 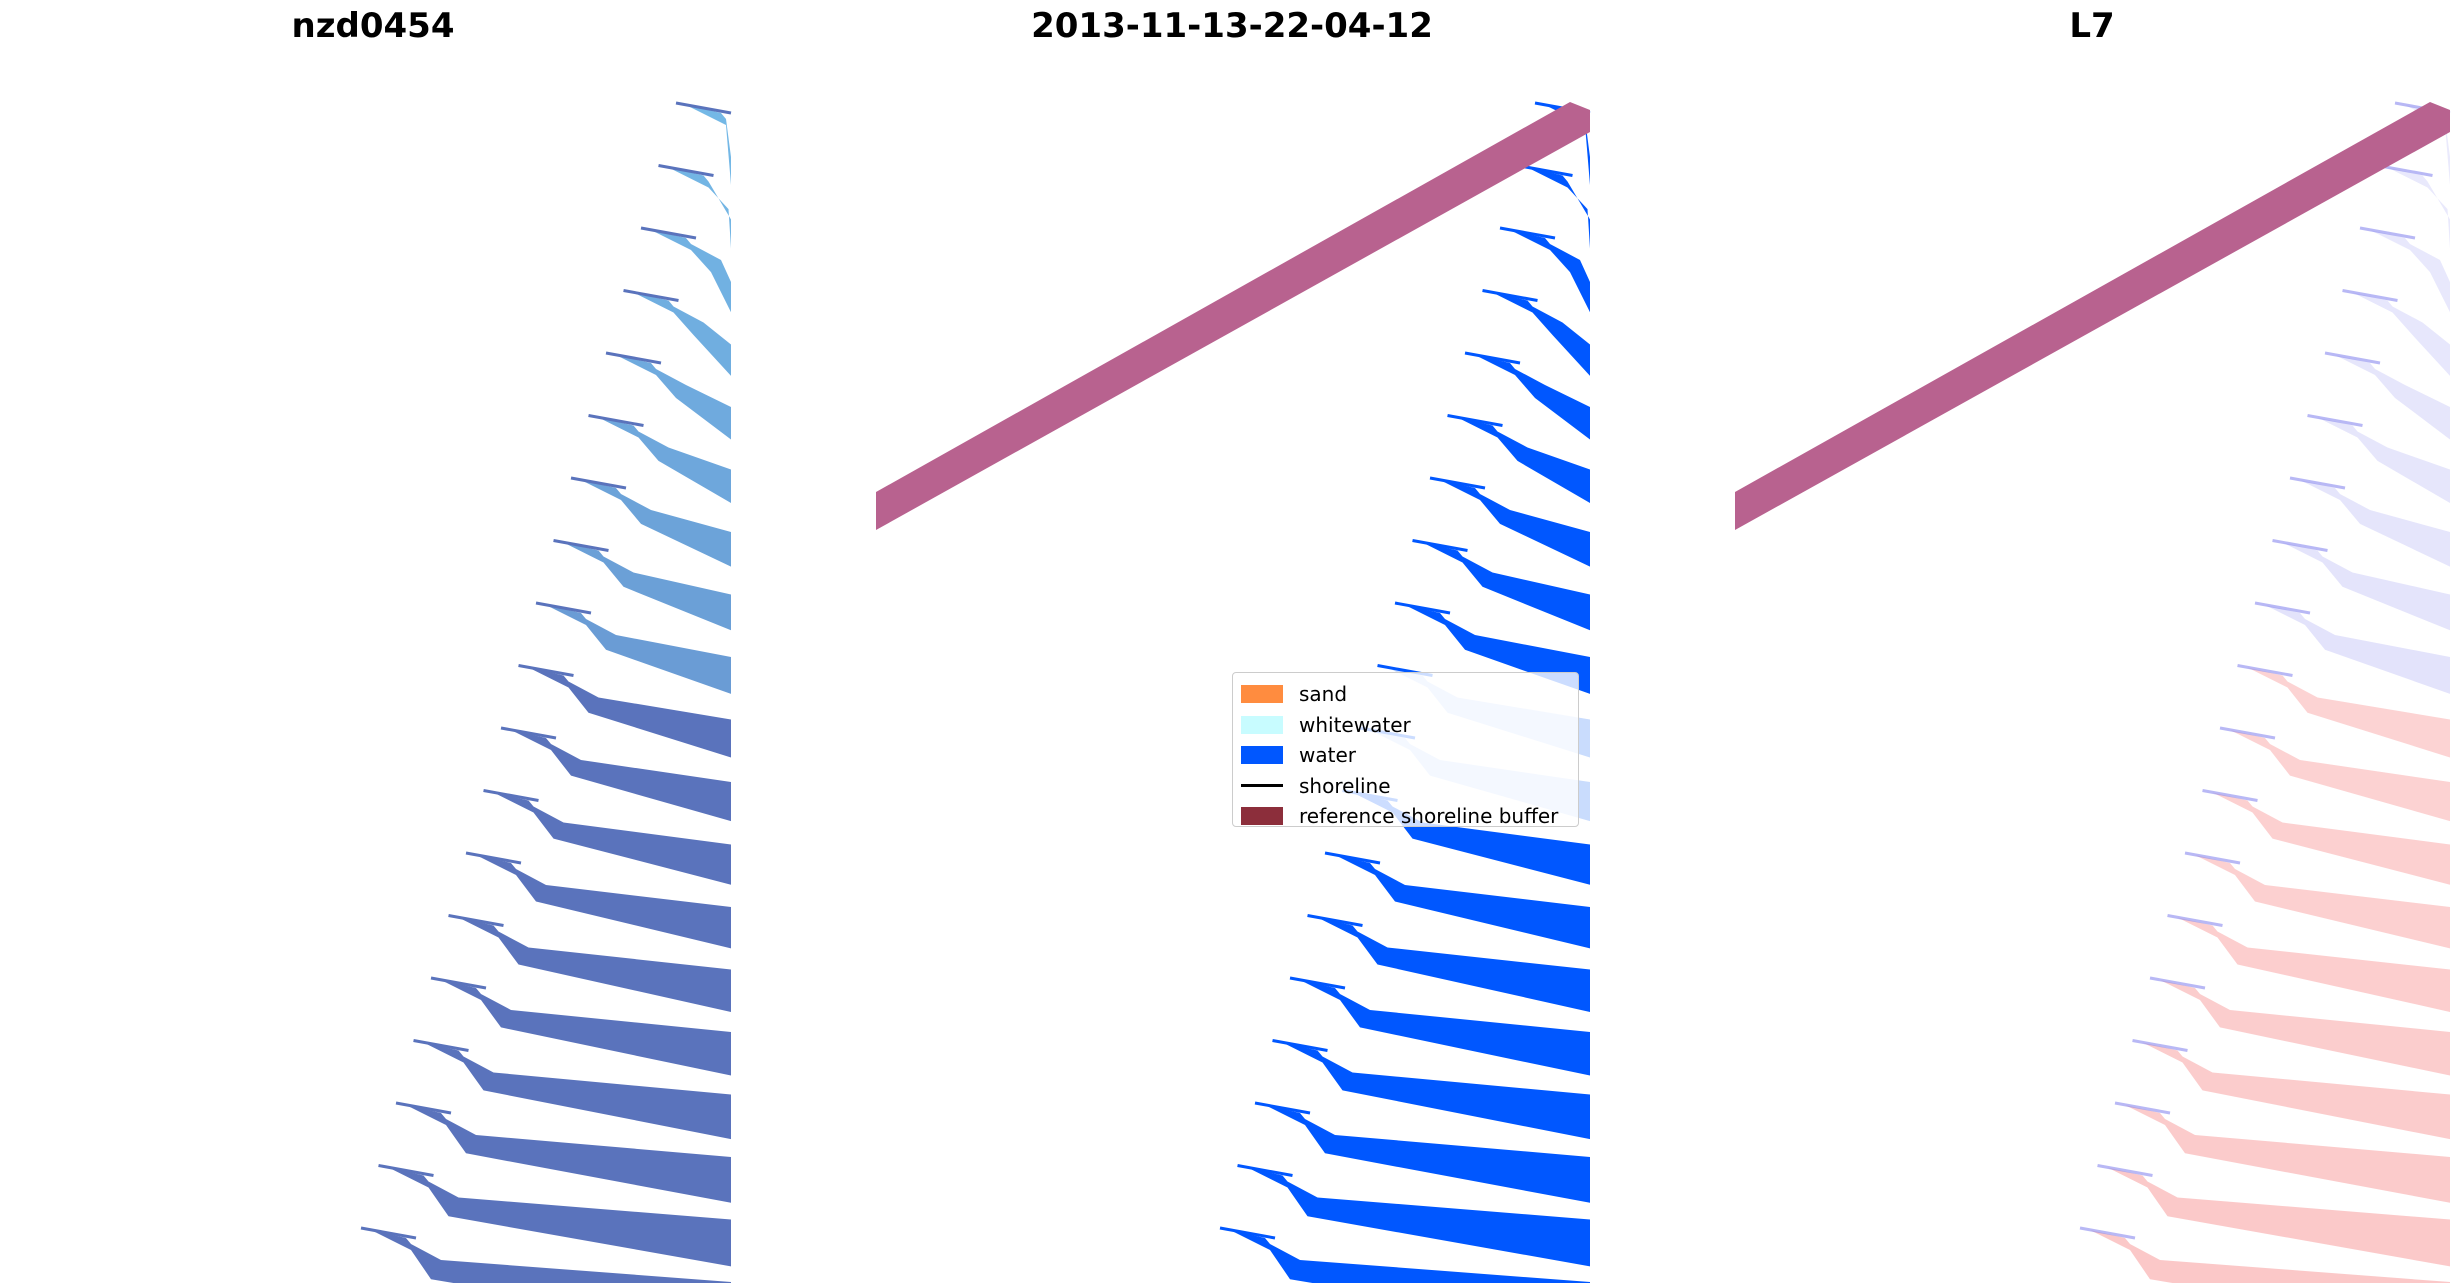 What do you see at coordinates (1262, 755) in the screenshot?
I see `legend-swatch-water` at bounding box center [1262, 755].